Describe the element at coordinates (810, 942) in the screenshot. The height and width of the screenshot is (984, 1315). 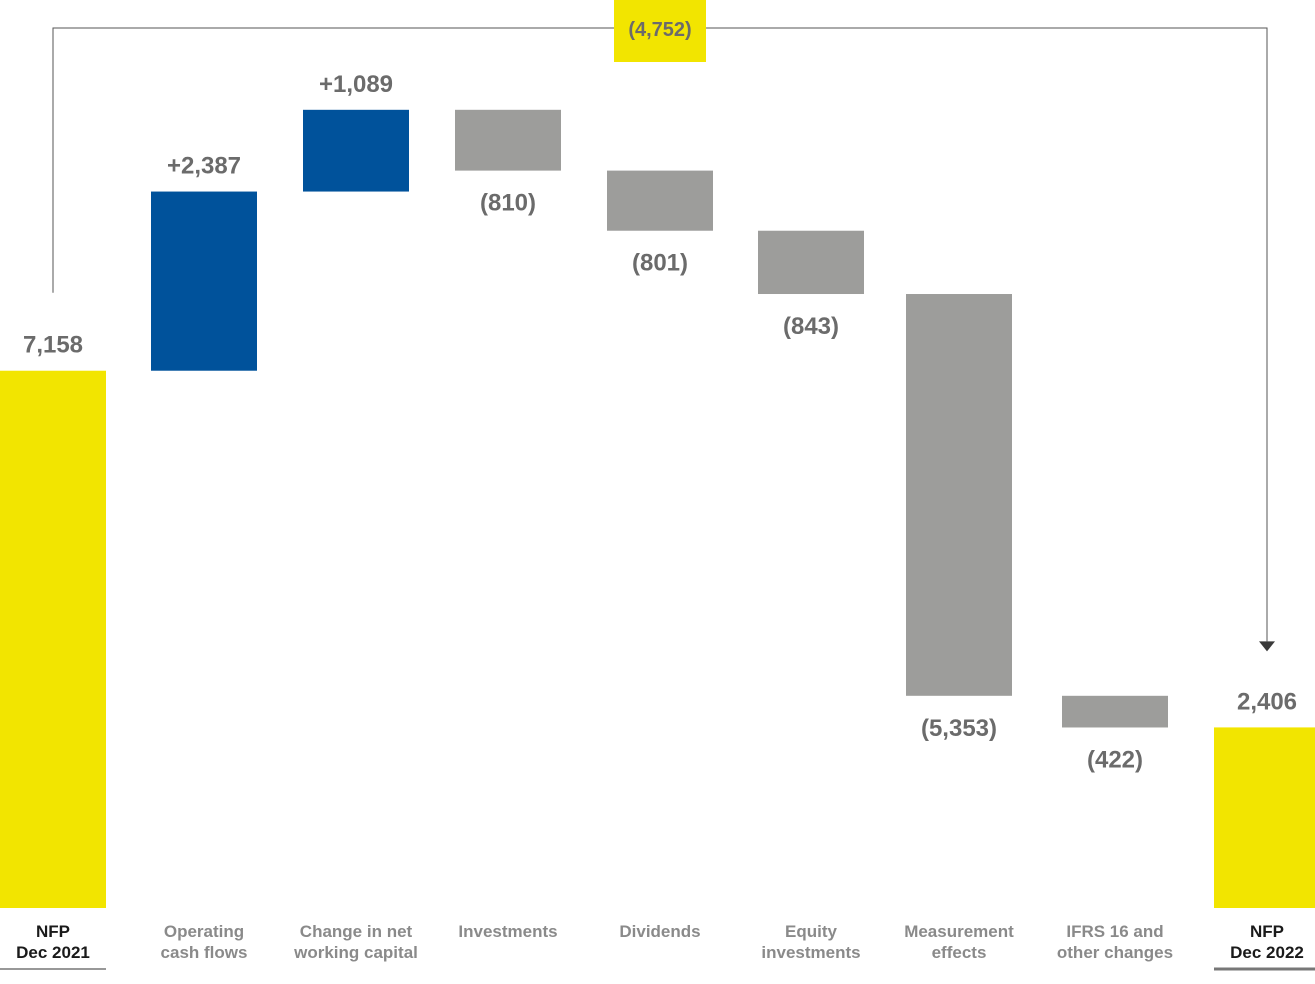
I see `category-label-equity-investments: Equity investments` at that location.